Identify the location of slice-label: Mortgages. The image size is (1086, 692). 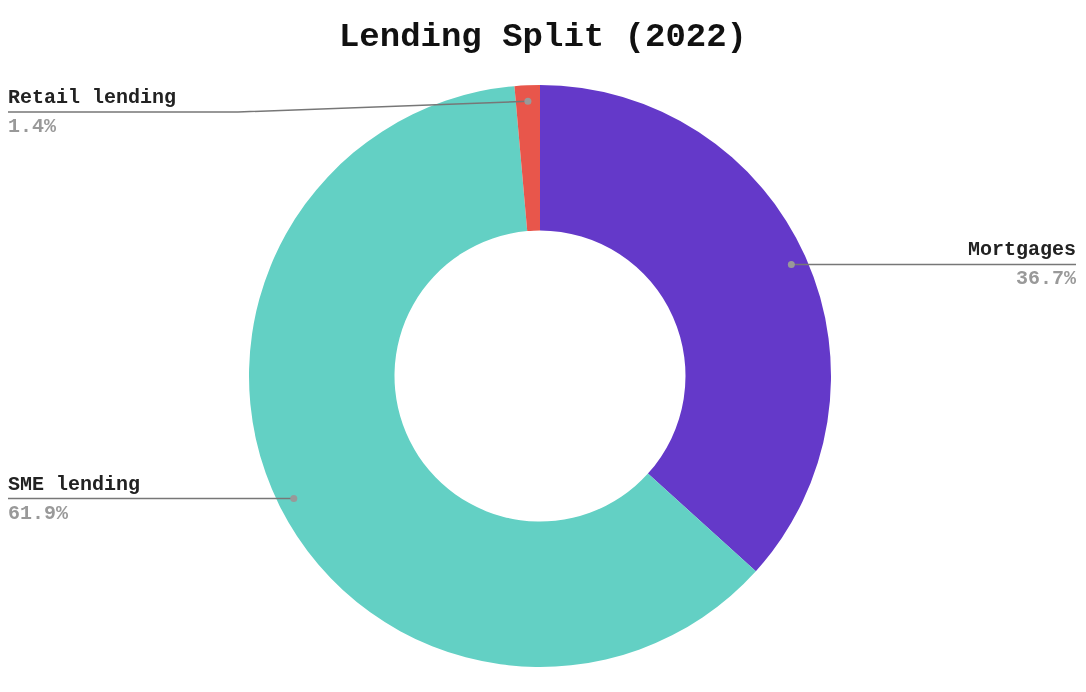
(1021, 250).